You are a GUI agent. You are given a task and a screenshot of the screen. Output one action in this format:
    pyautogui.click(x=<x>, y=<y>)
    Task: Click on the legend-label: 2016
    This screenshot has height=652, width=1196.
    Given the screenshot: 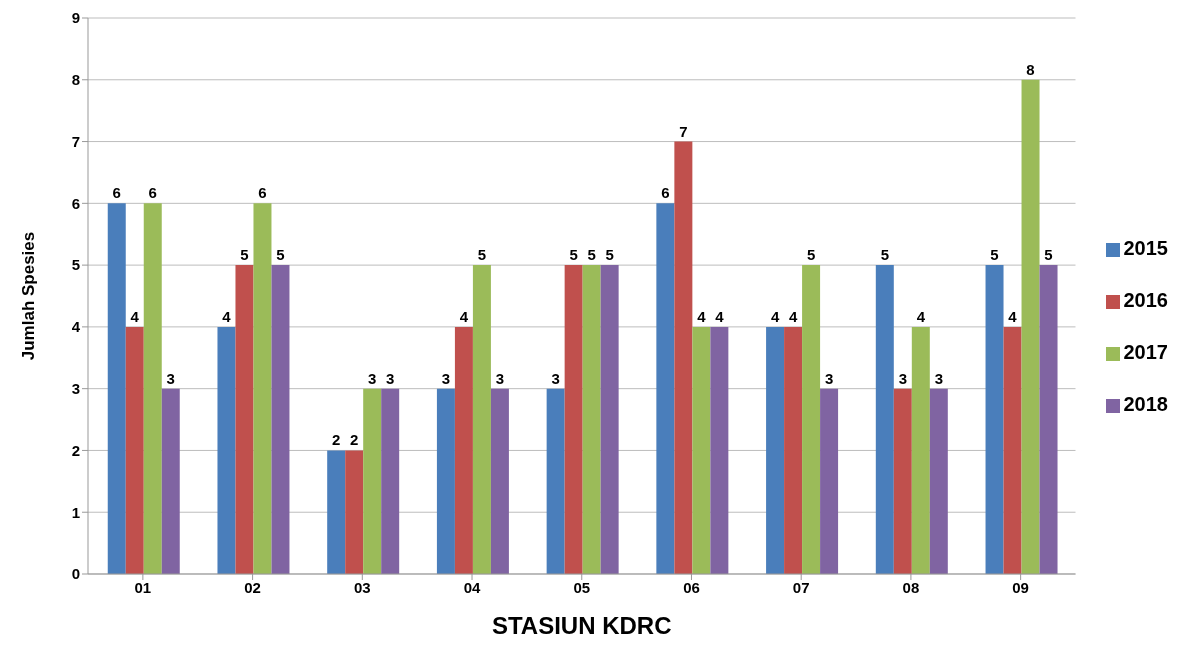 What is the action you would take?
    pyautogui.click(x=1145, y=300)
    